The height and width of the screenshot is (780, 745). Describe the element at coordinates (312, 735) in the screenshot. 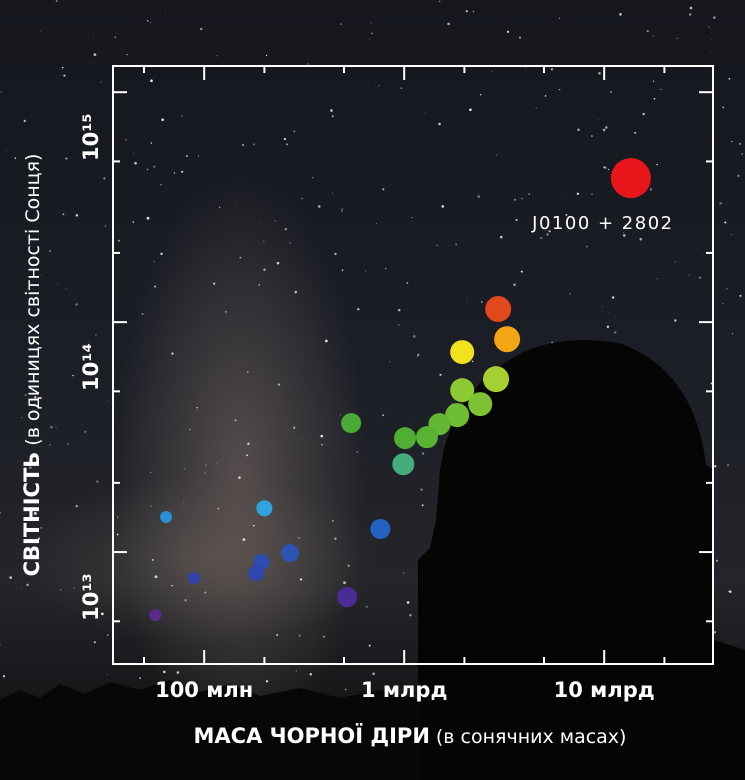

I see `x-axis-title: МАСА ЧОРНОЇ ДІРИ` at that location.